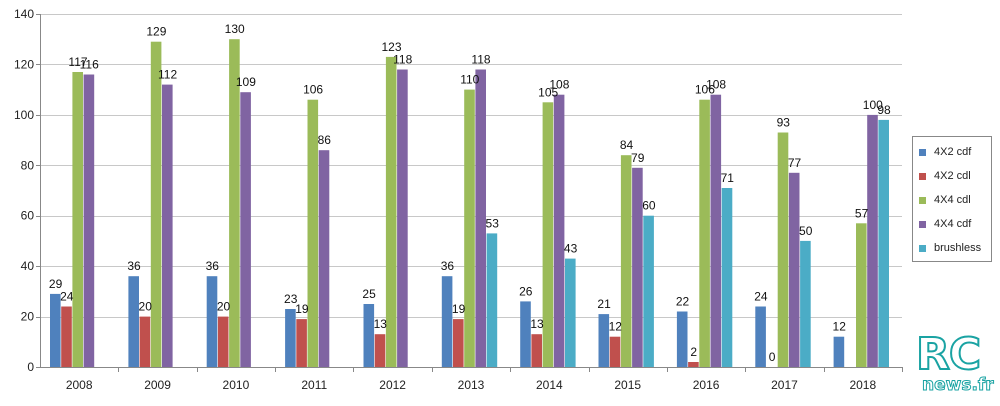  I want to click on data-label: 29, so click(56, 284).